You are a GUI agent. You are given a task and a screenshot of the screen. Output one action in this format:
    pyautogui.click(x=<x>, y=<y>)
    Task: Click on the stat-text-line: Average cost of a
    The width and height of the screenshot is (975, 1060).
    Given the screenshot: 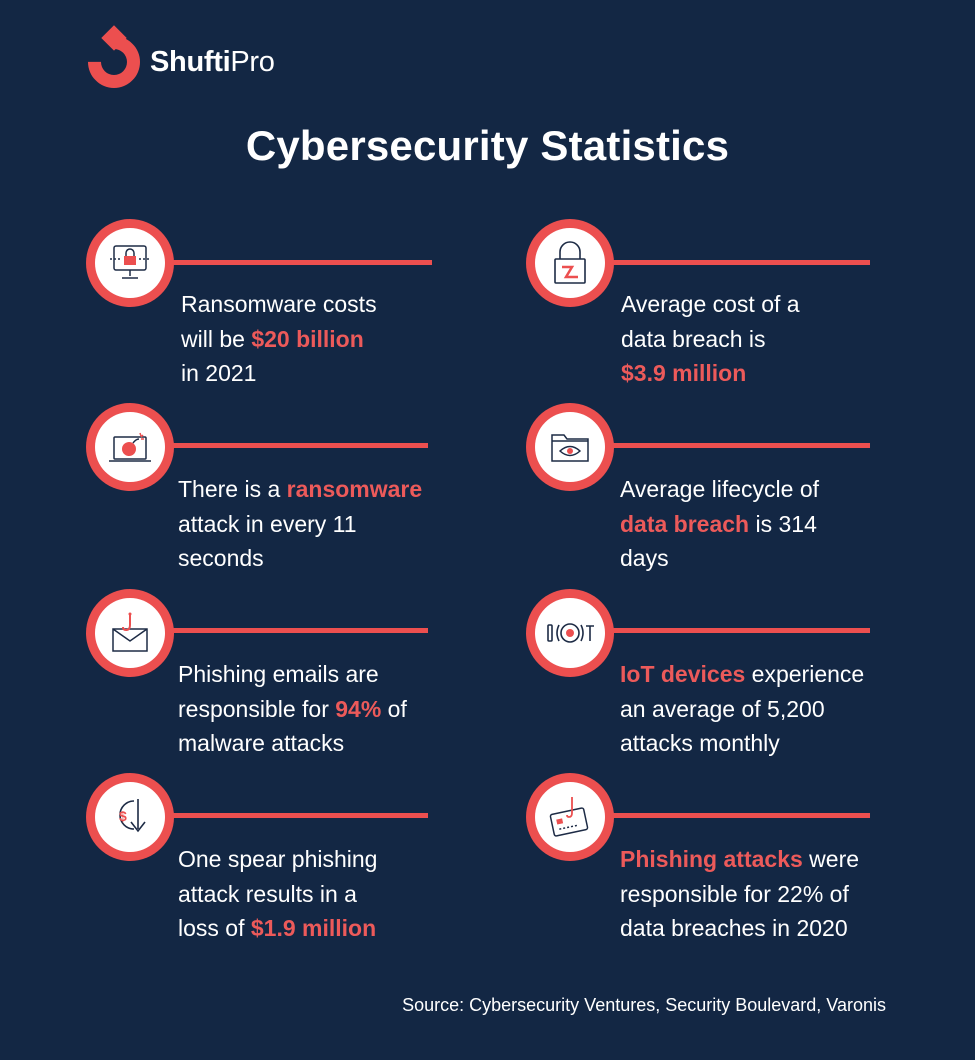 What is the action you would take?
    pyautogui.click(x=771, y=304)
    